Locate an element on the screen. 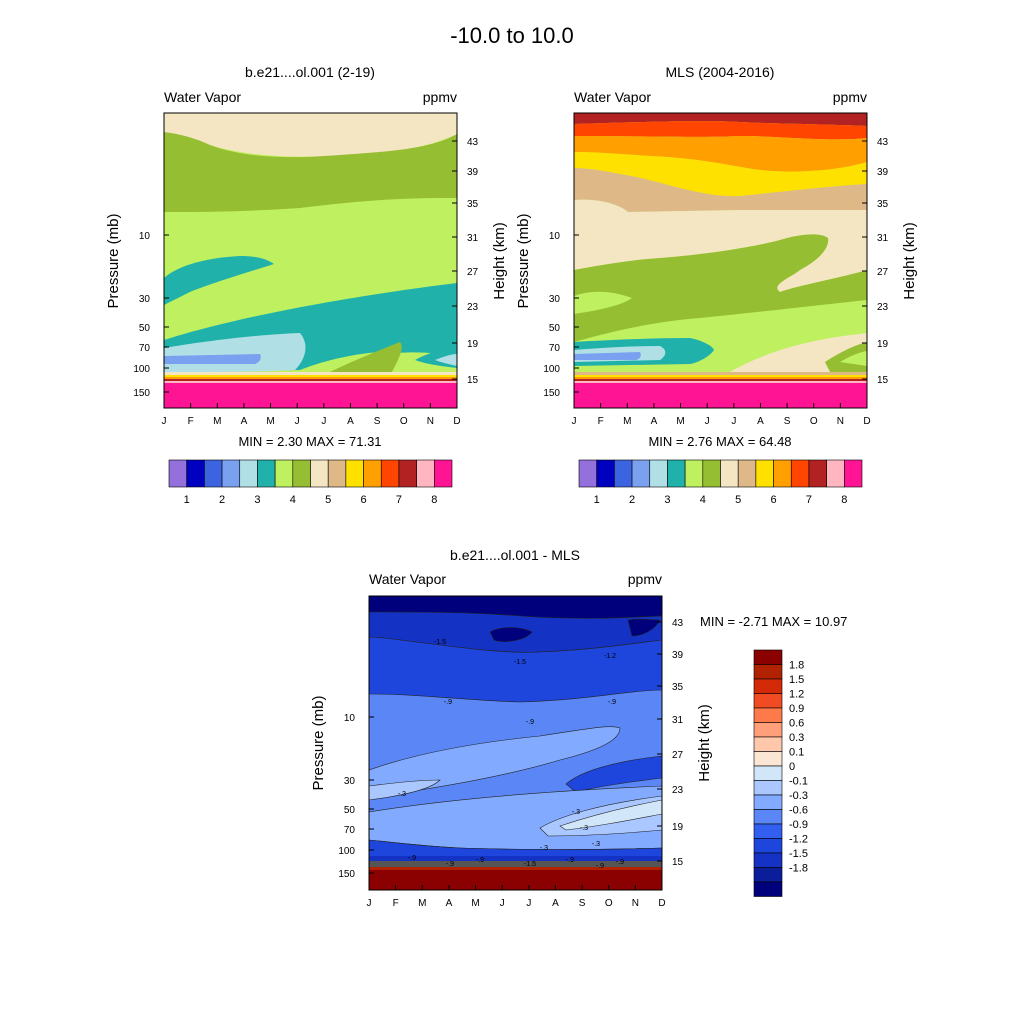 The height and width of the screenshot is (1024, 1024). contour-label: -1.5 is located at coordinates (520, 662).